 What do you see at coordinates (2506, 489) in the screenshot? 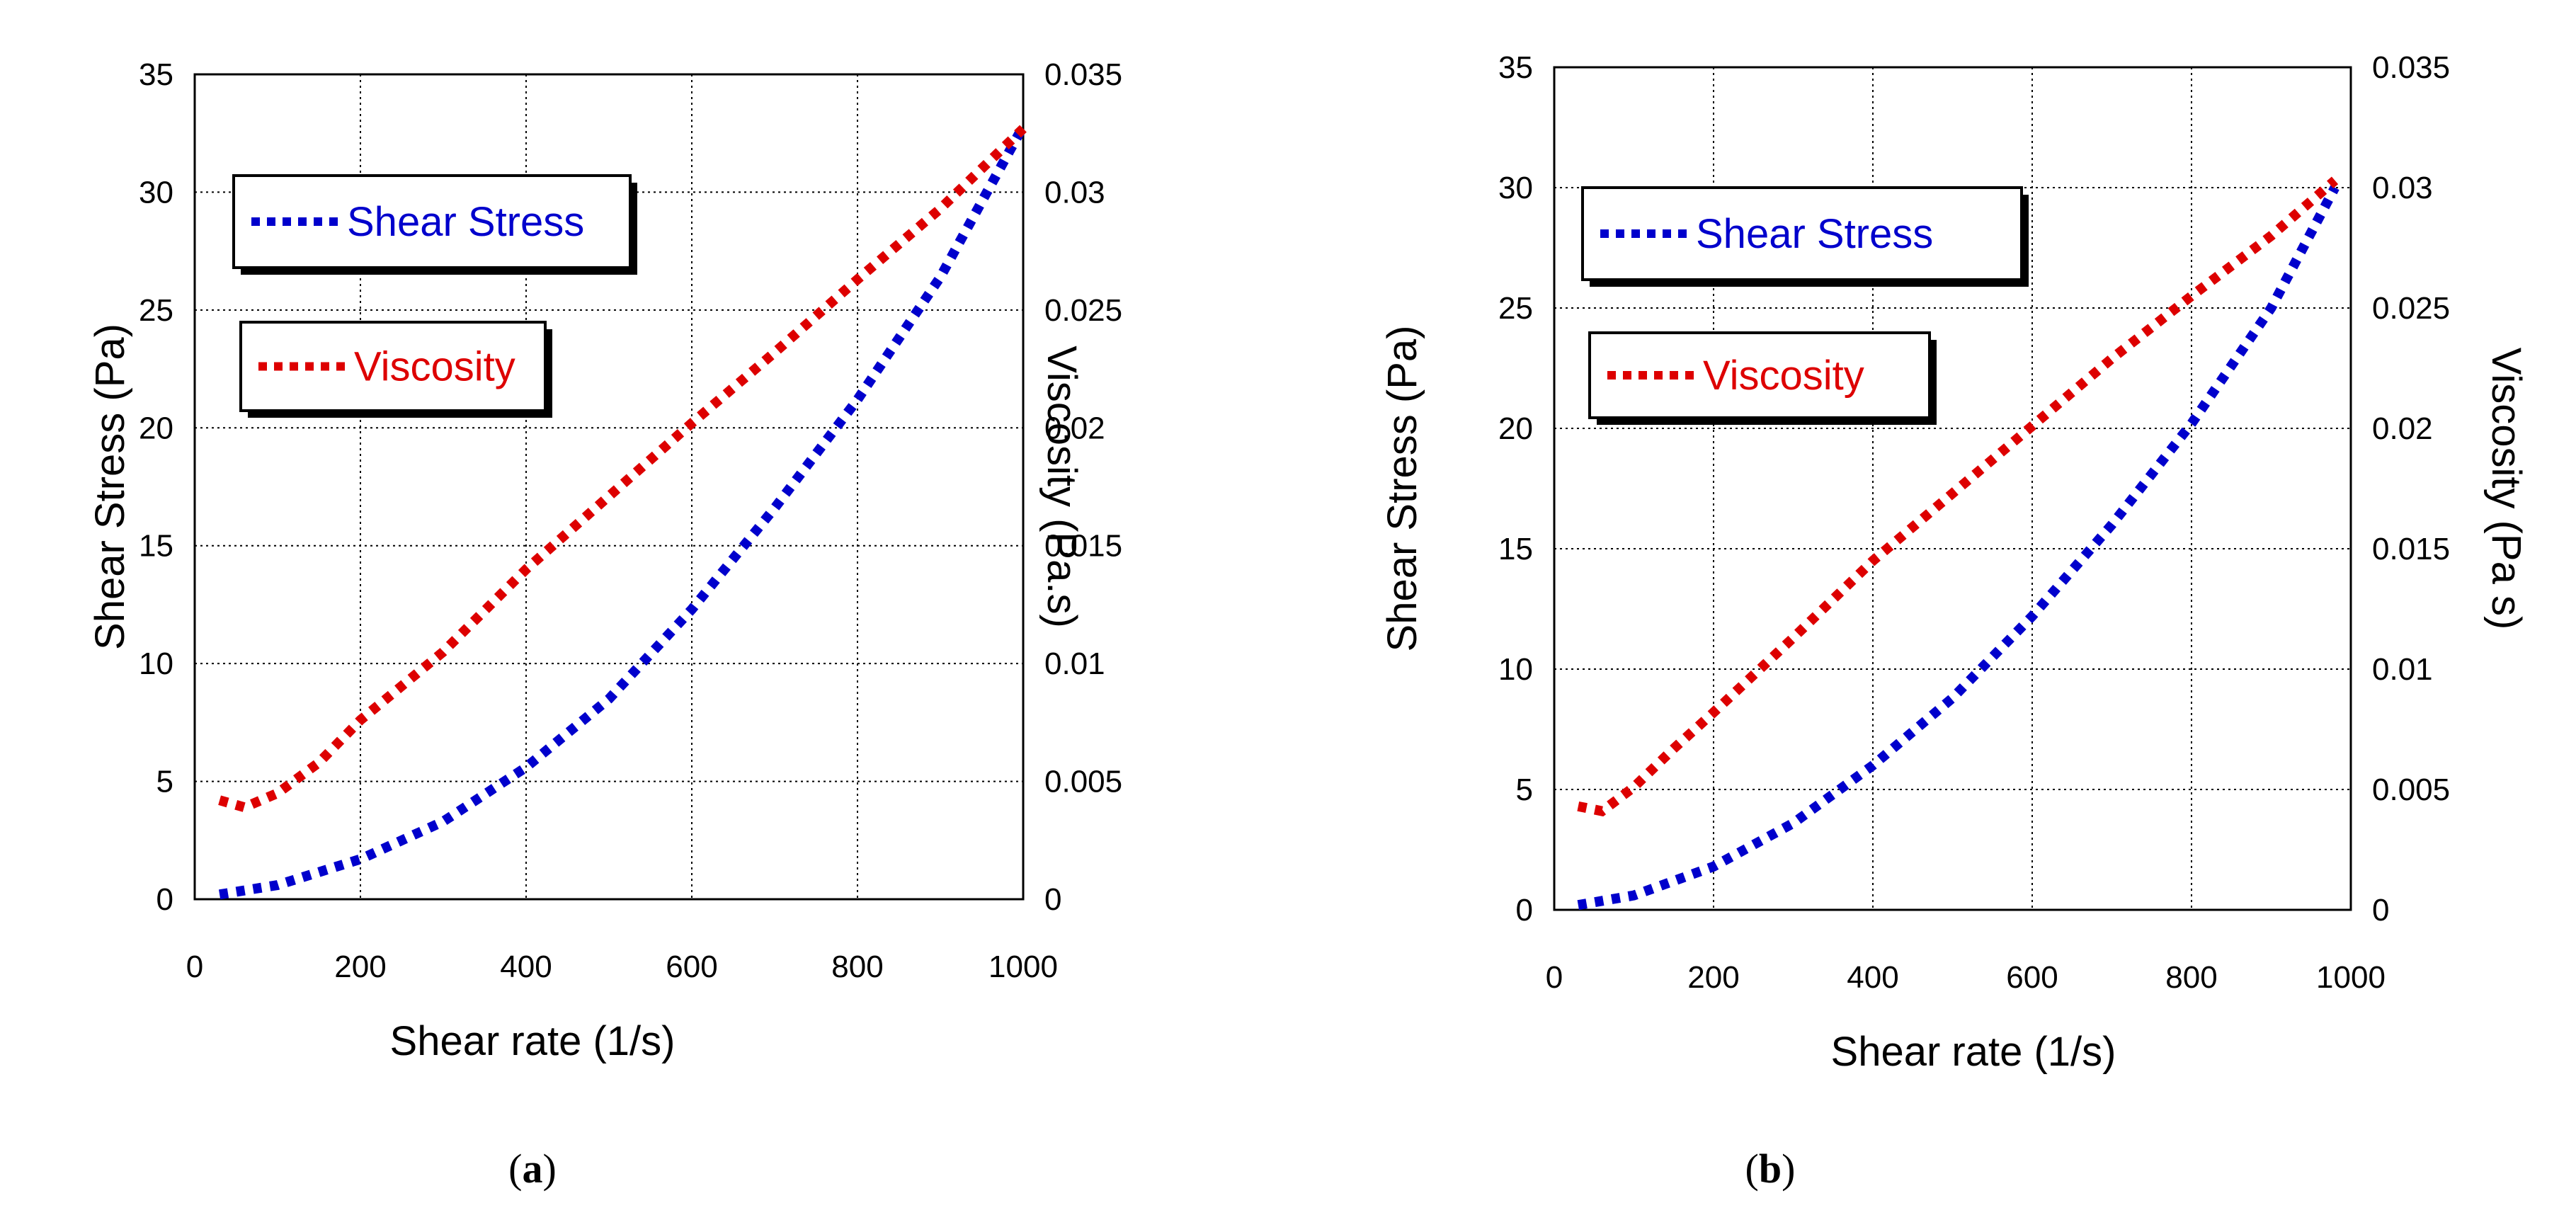
I see `y-right-axis-label: Viscosity (Pa s)` at bounding box center [2506, 489].